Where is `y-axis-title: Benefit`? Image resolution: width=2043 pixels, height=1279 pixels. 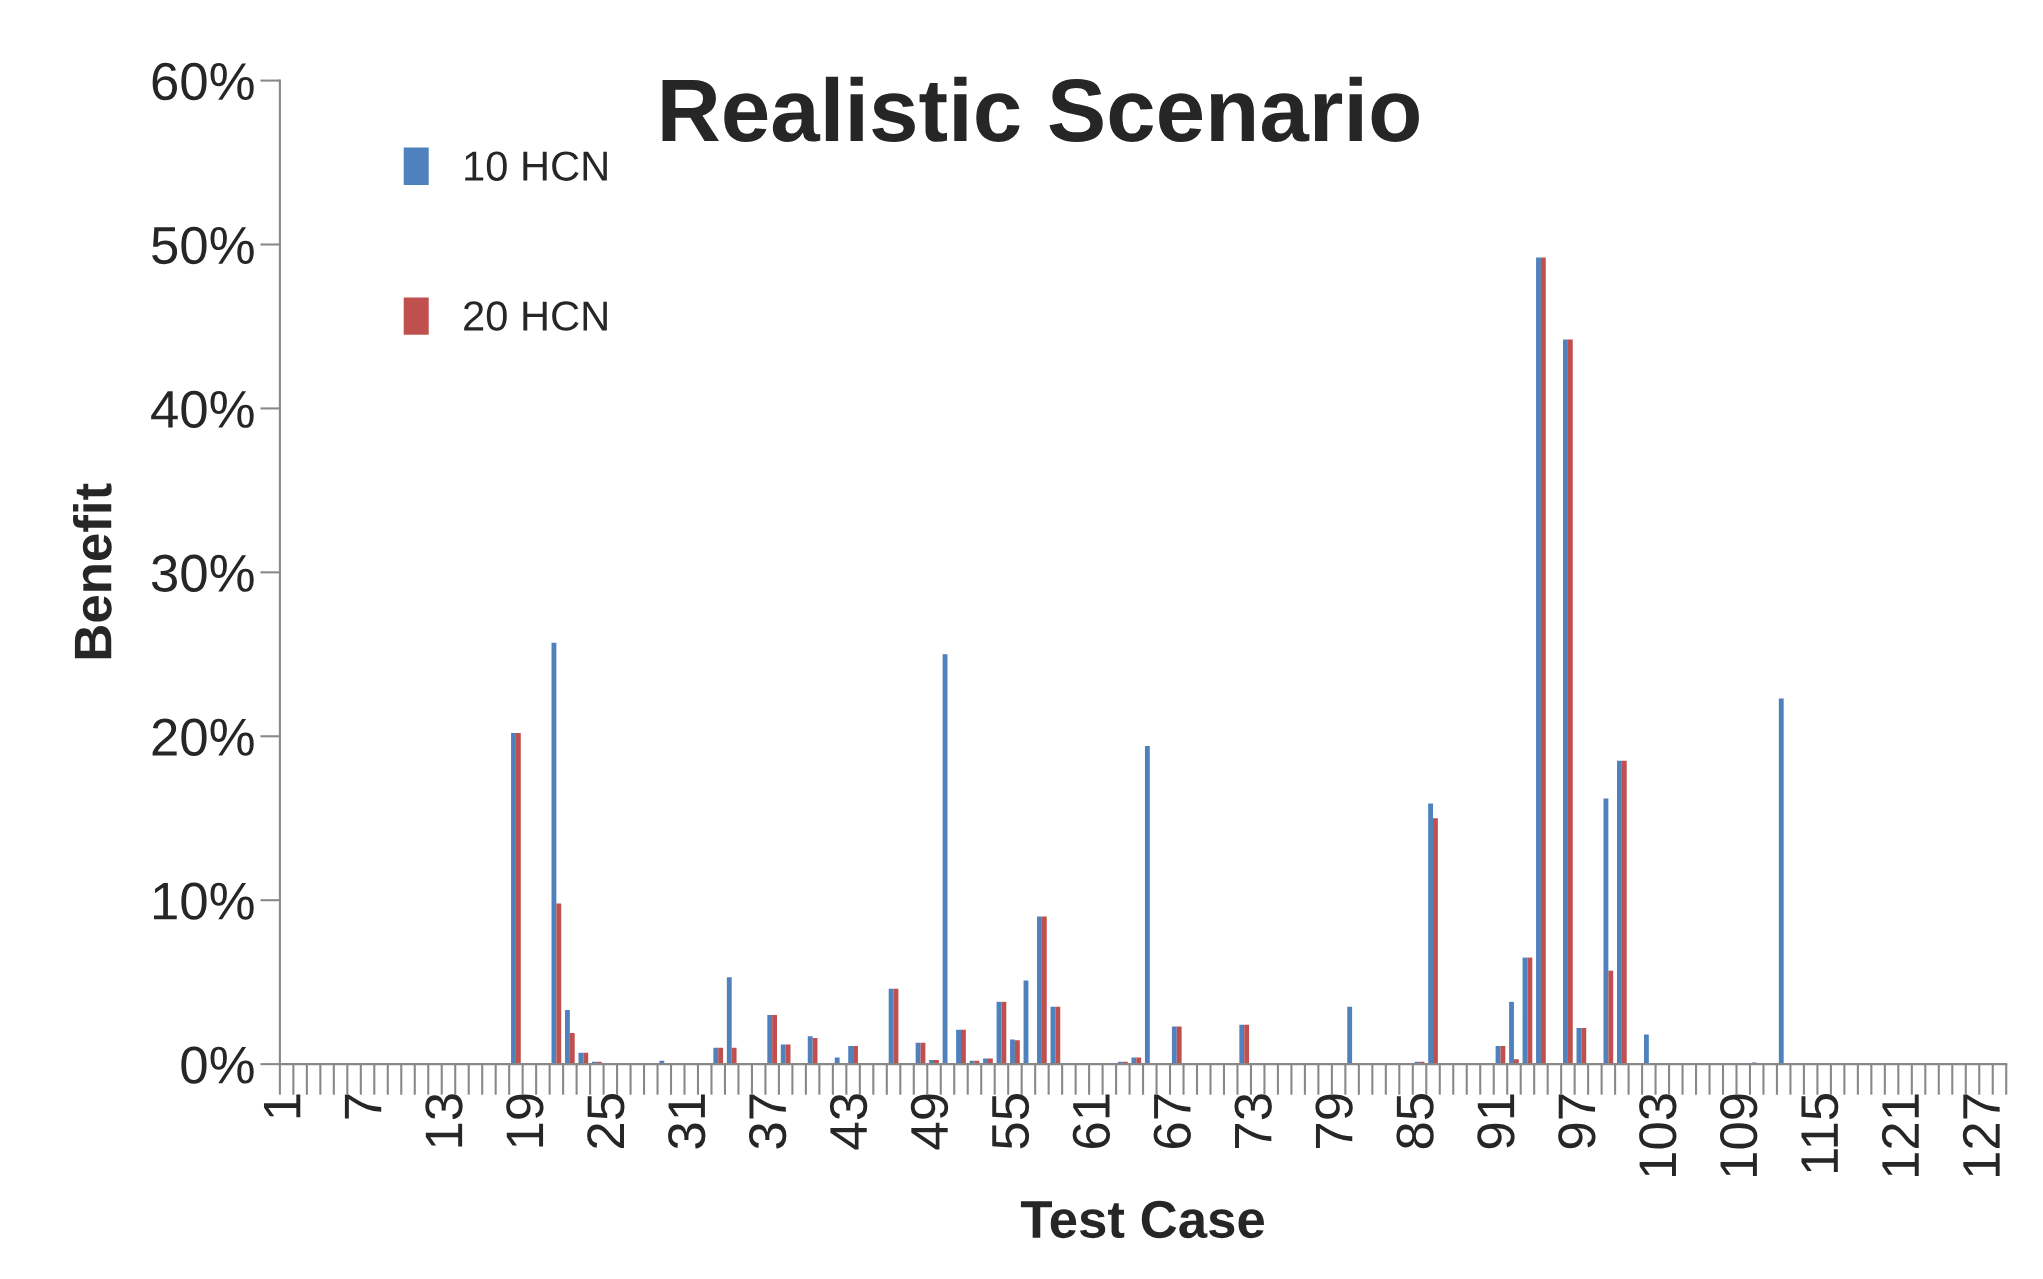 y-axis-title: Benefit is located at coordinates (92, 571).